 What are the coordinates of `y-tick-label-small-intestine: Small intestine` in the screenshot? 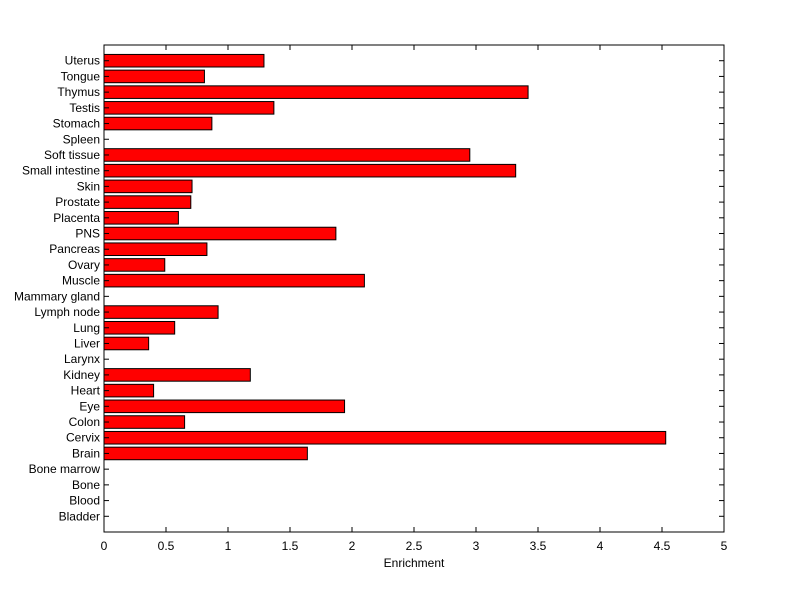 It's located at (61, 171).